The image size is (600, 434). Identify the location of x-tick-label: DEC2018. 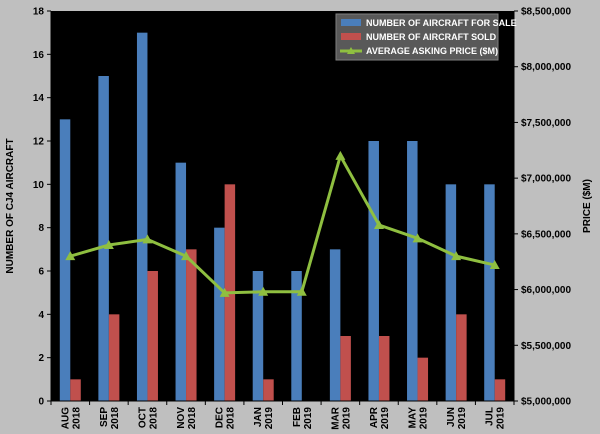
(226, 418).